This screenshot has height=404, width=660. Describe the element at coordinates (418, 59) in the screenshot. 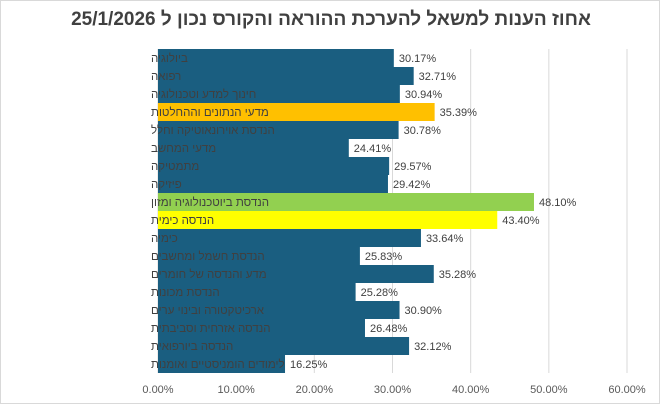

I see `data-label: 30.17%` at that location.